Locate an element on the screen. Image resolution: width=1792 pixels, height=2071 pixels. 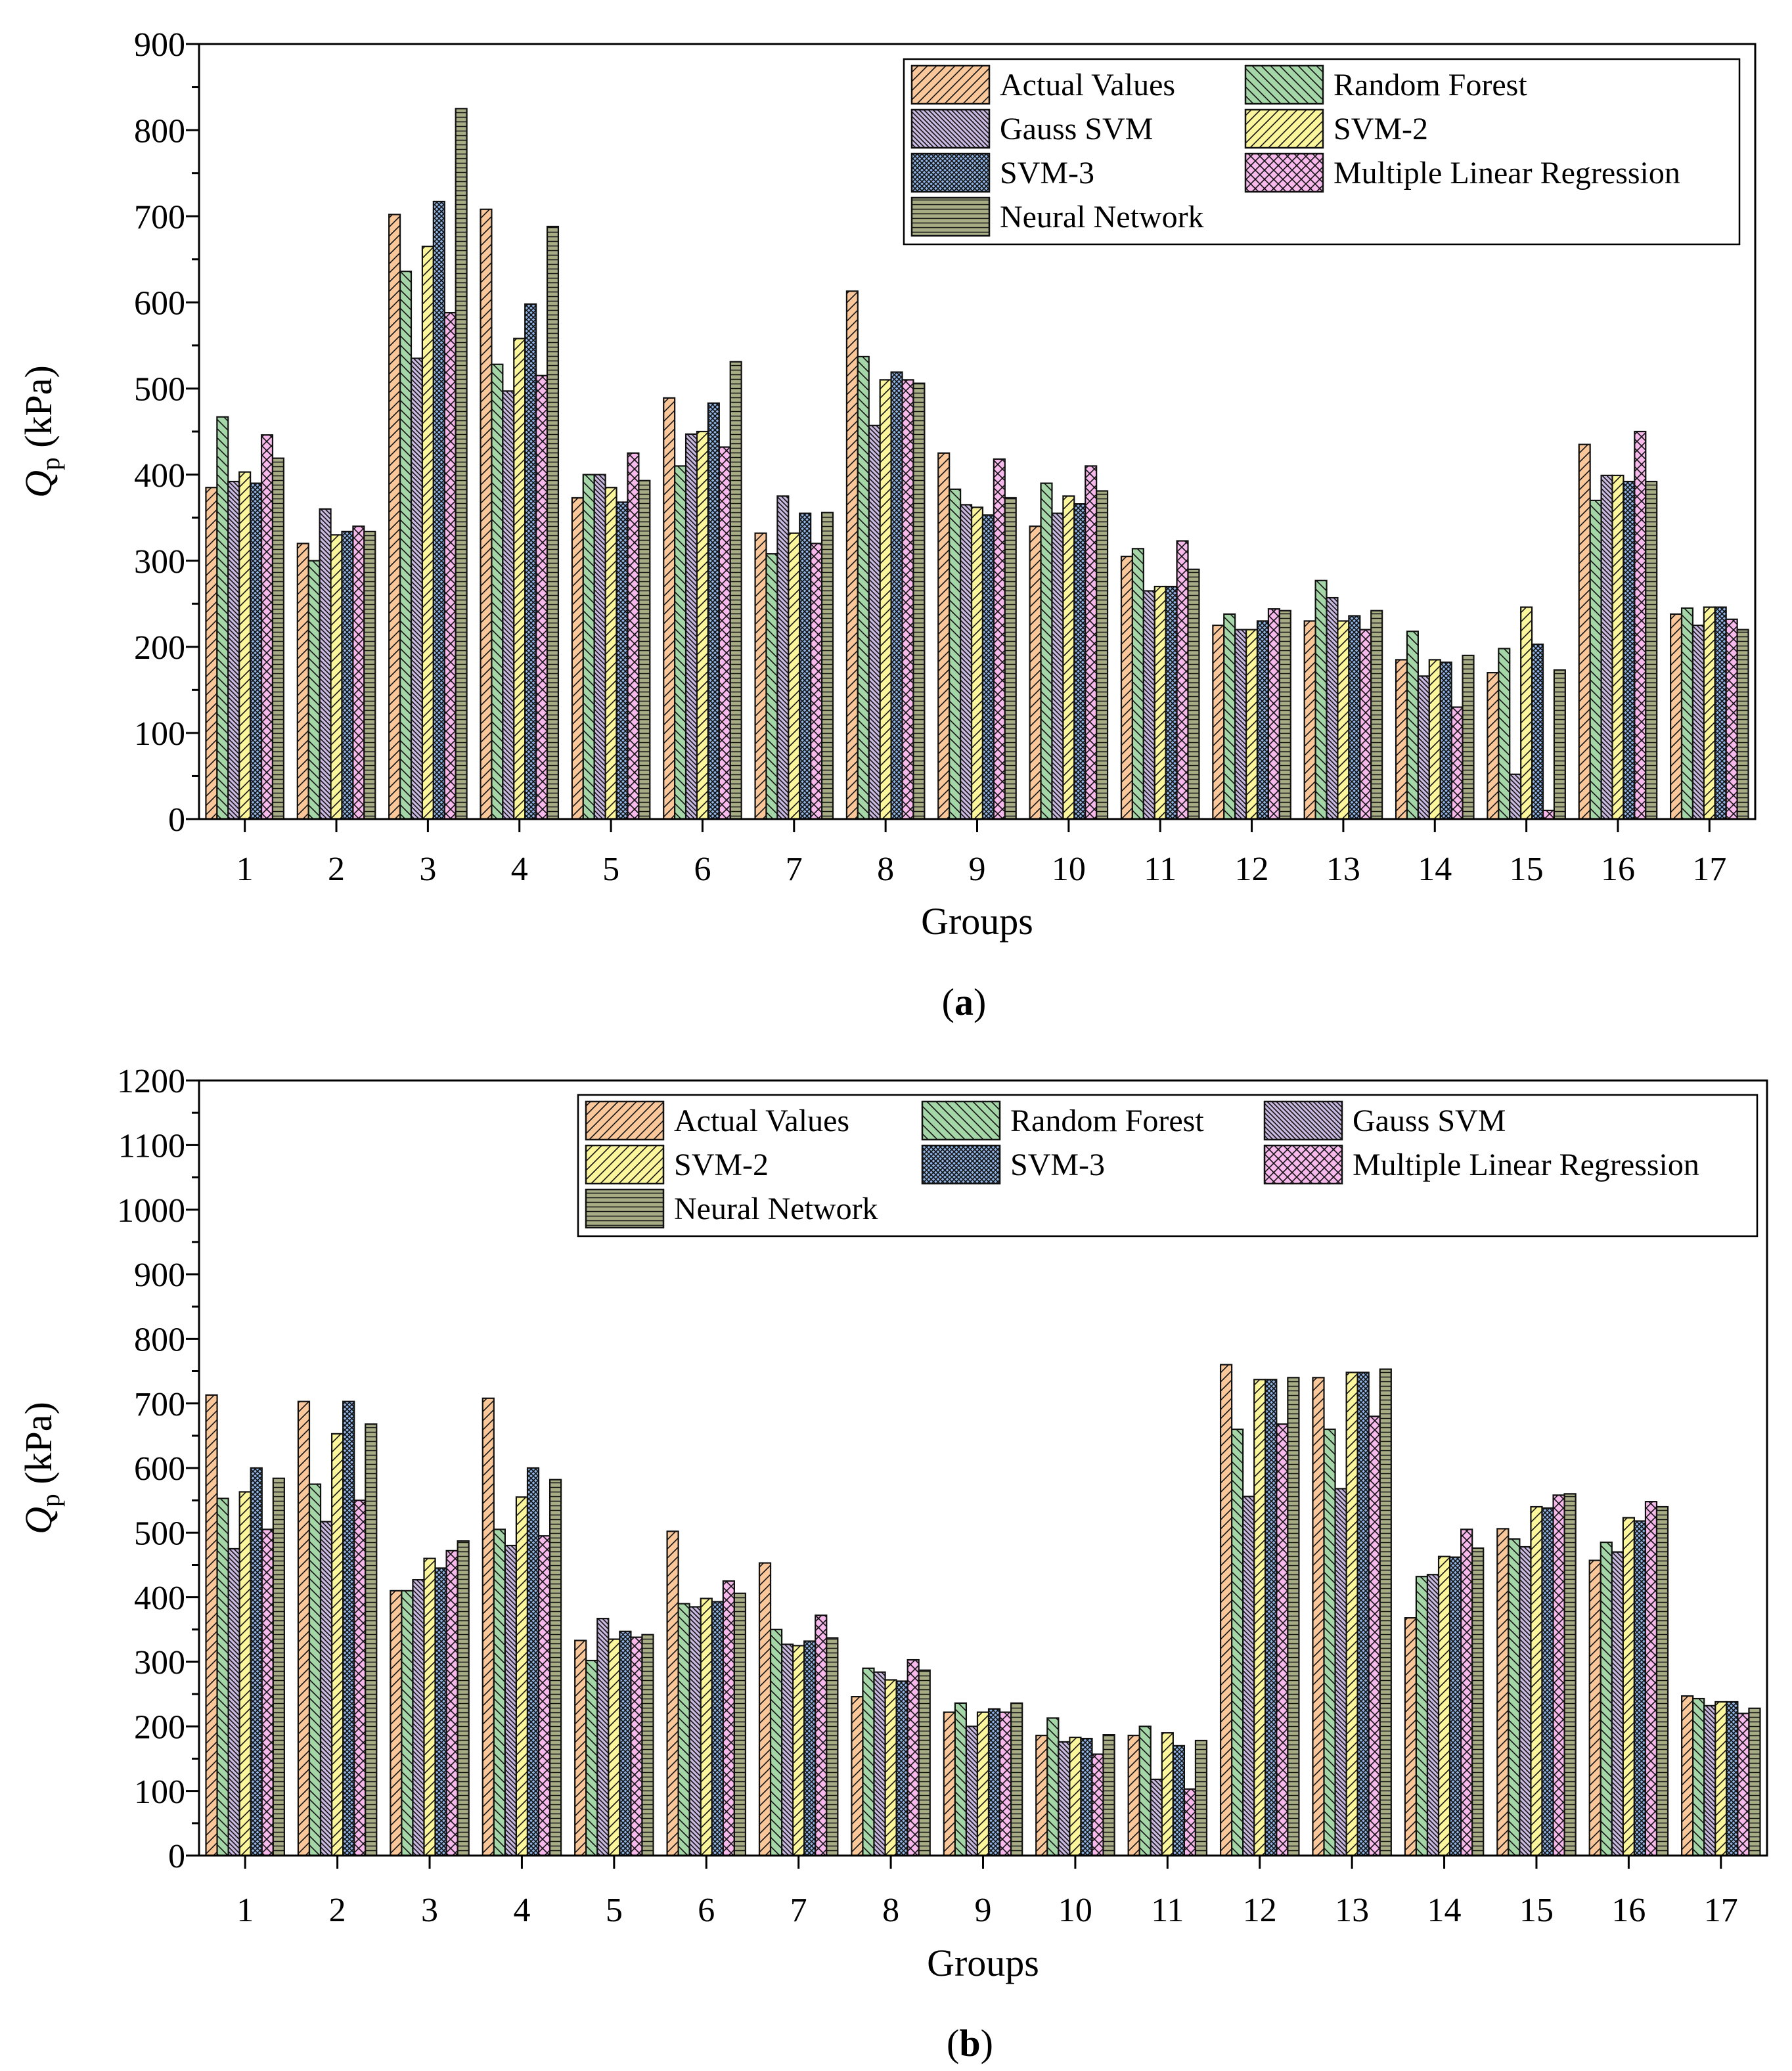
y-tick-label: 900 is located at coordinates (159, 45).